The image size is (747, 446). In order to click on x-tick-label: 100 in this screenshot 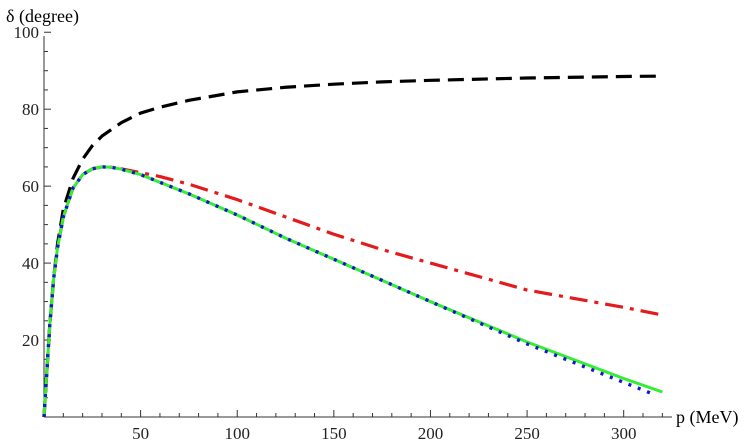, I will do `click(237, 433)`.